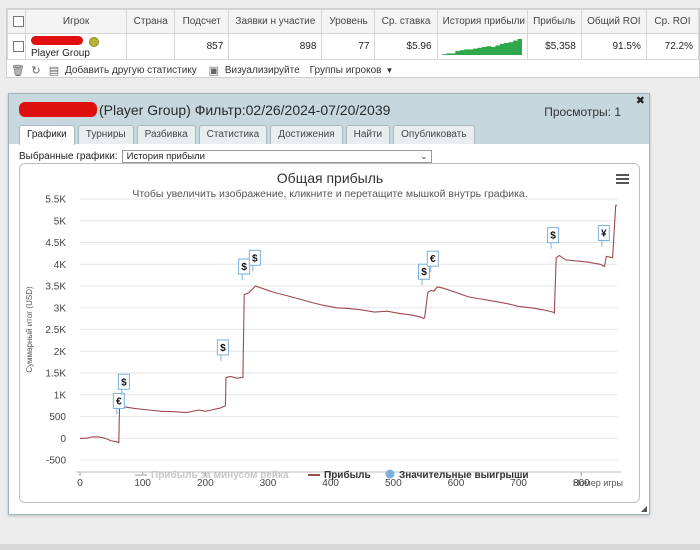  I want to click on x-tick-label: 500, so click(393, 483).